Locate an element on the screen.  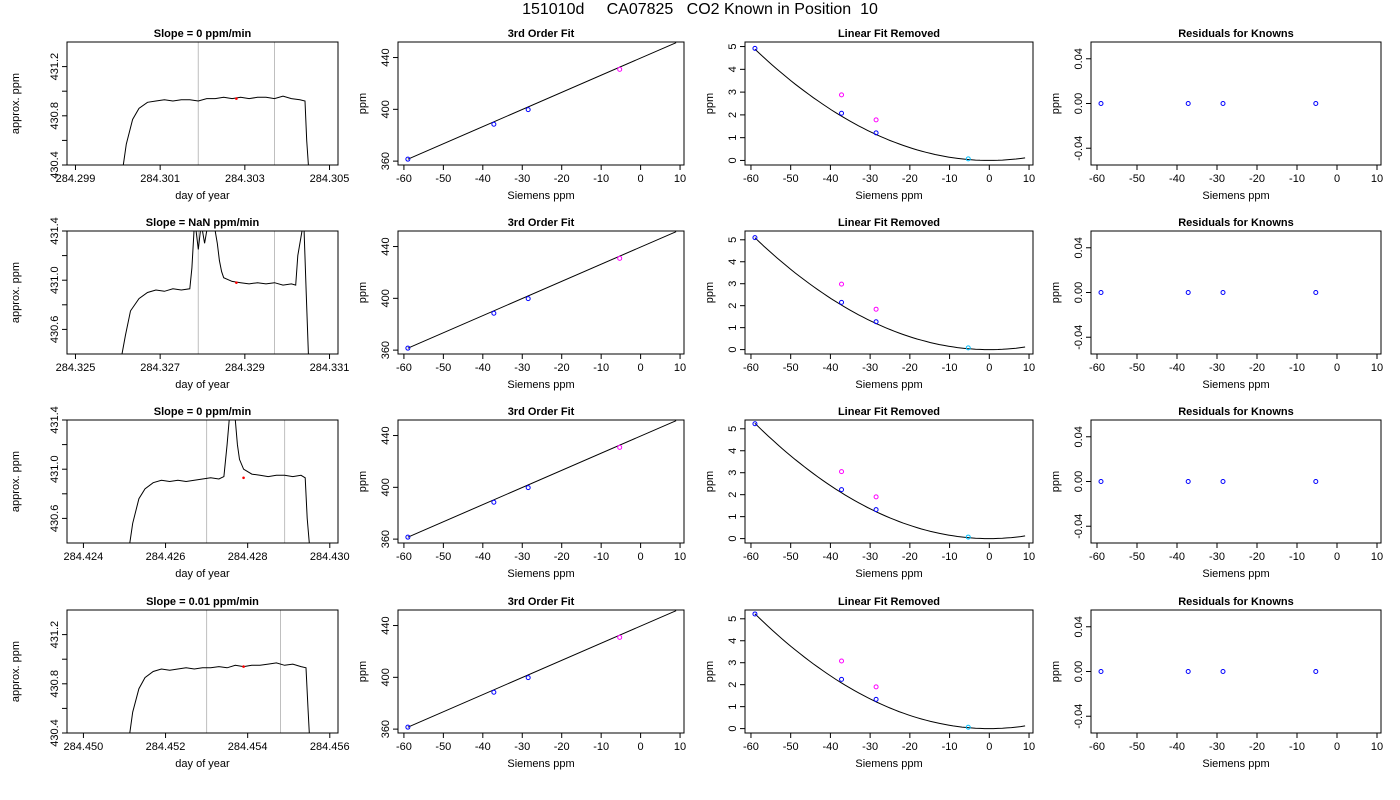
x-tick-label: 284.329 is located at coordinates (245, 368).